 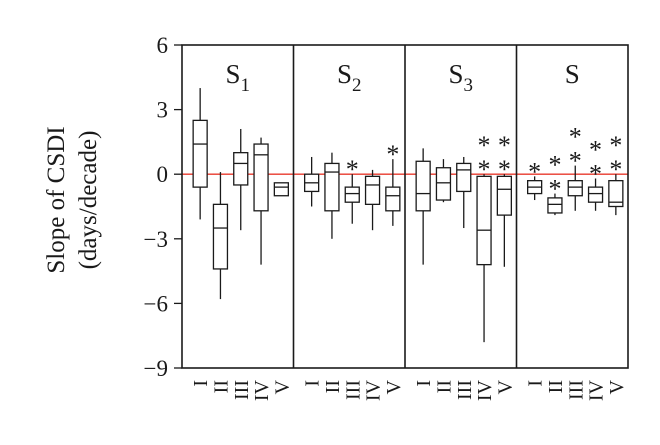 I want to click on panel-title: S2, so click(x=349, y=77).